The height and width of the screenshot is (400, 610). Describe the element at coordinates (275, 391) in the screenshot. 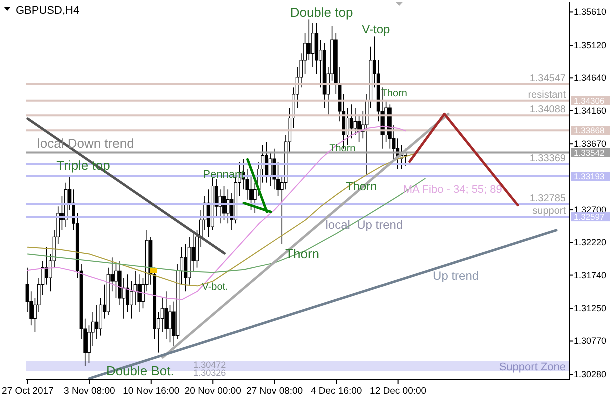

I see `x-tick-label: 27 Nov 08:00` at that location.